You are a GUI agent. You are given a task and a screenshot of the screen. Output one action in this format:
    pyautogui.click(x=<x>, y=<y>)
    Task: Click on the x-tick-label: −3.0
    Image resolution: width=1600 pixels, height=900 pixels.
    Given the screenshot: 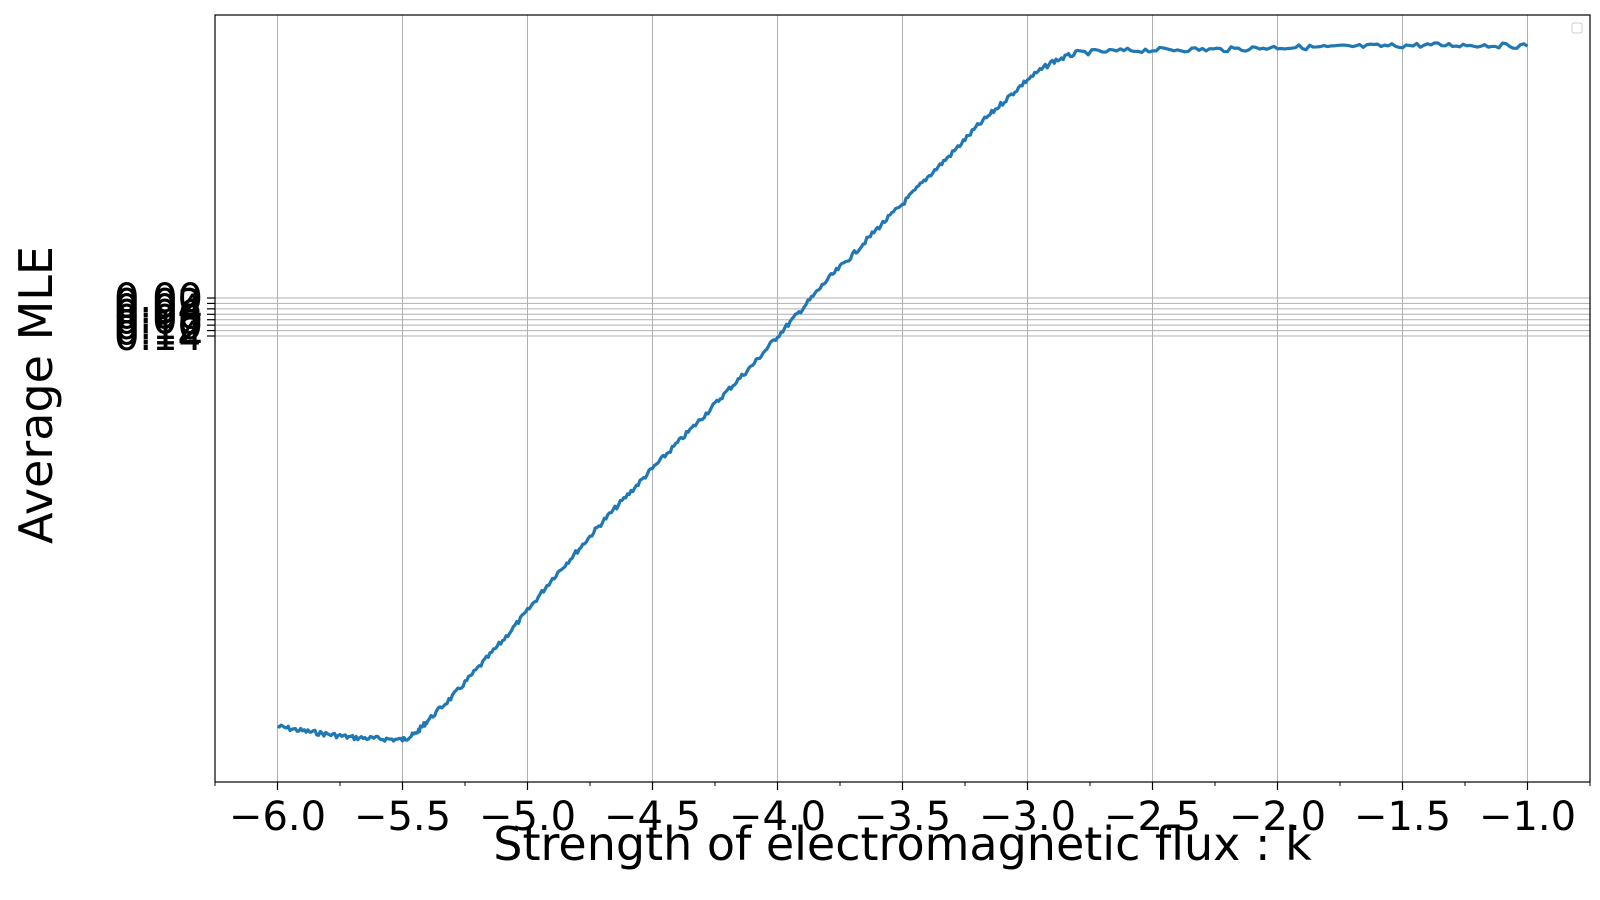 What is the action you would take?
    pyautogui.click(x=1027, y=817)
    